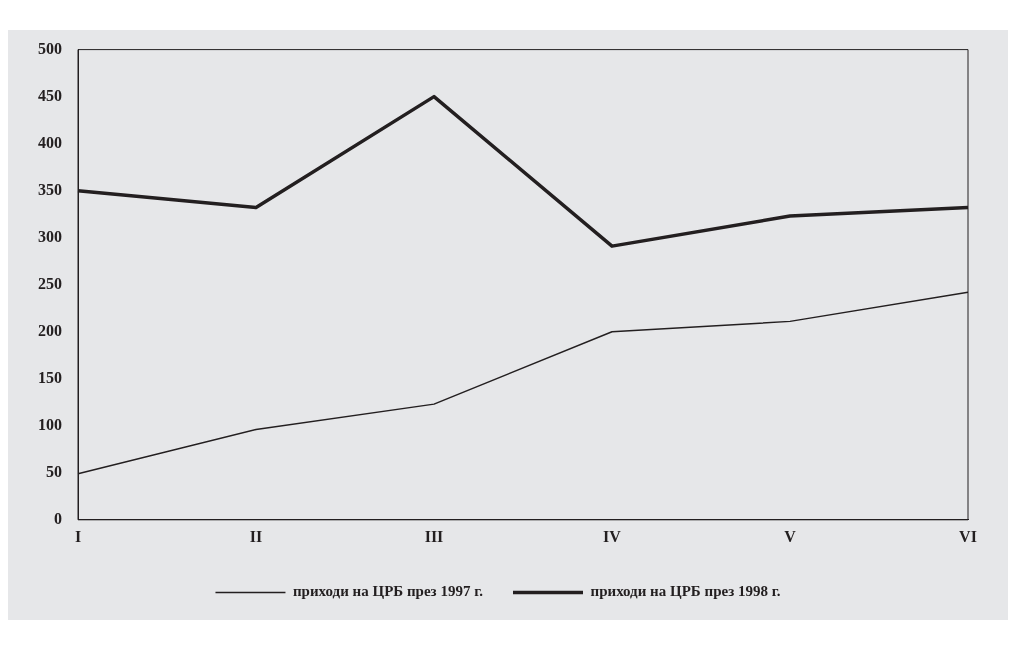  What do you see at coordinates (50, 48) in the screenshot?
I see `y-tick-label: 500` at bounding box center [50, 48].